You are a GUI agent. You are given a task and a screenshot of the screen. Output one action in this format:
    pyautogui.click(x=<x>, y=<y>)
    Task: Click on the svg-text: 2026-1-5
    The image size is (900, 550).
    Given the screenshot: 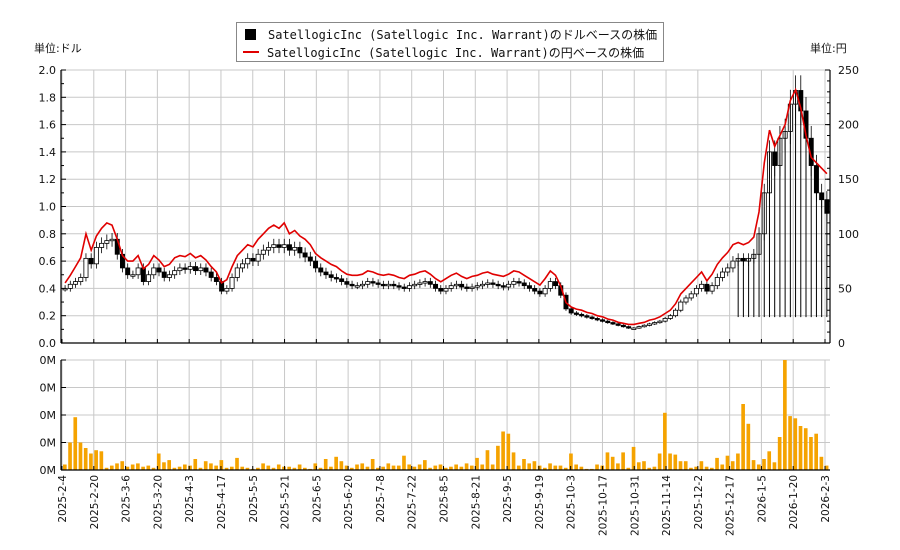 What is the action you would take?
    pyautogui.click(x=762, y=499)
    